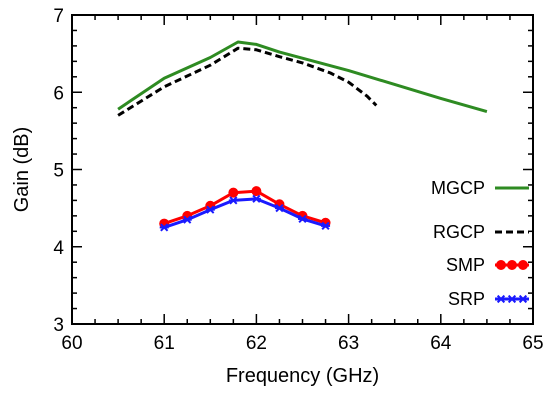  What do you see at coordinates (71, 343) in the screenshot?
I see `x-tick-label: 60` at bounding box center [71, 343].